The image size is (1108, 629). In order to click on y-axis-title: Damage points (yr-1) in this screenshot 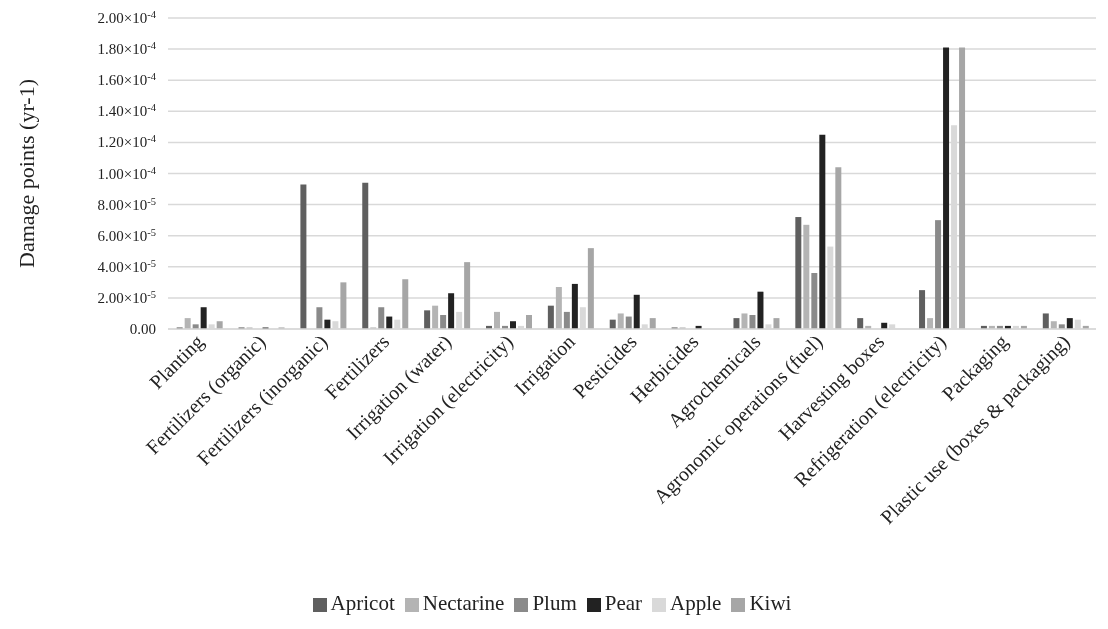, I will do `click(26, 173)`.